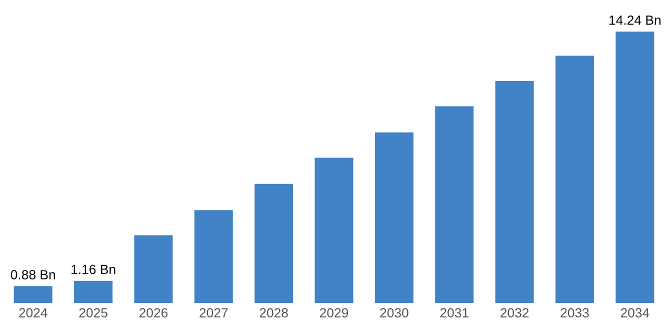  Describe the element at coordinates (514, 313) in the screenshot. I see `x-tick-label: 2032` at that location.